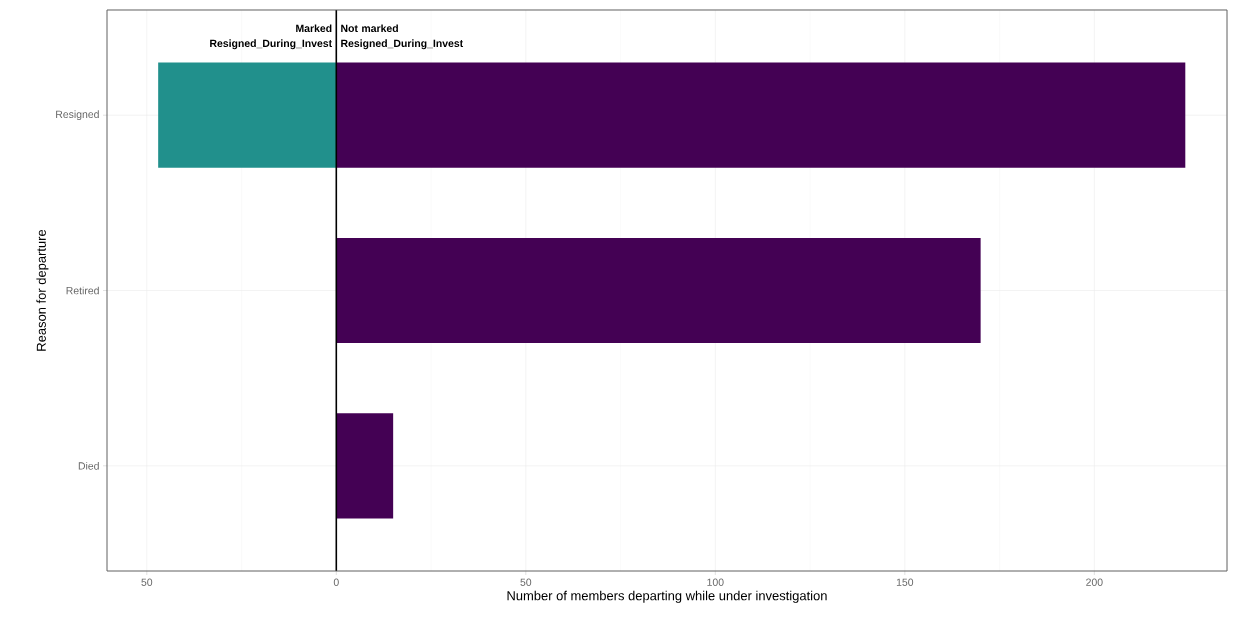 This screenshot has width=1244, height=621. Describe the element at coordinates (402, 37) in the screenshot. I see `annotation: Not marked Resigned_During_Invest` at that location.